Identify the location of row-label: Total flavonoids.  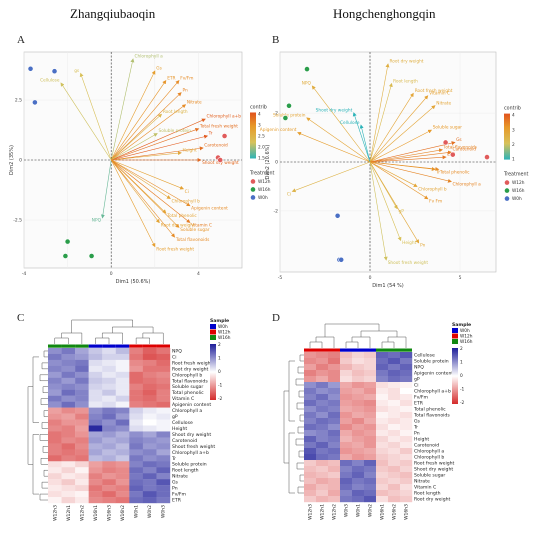
(189, 381).